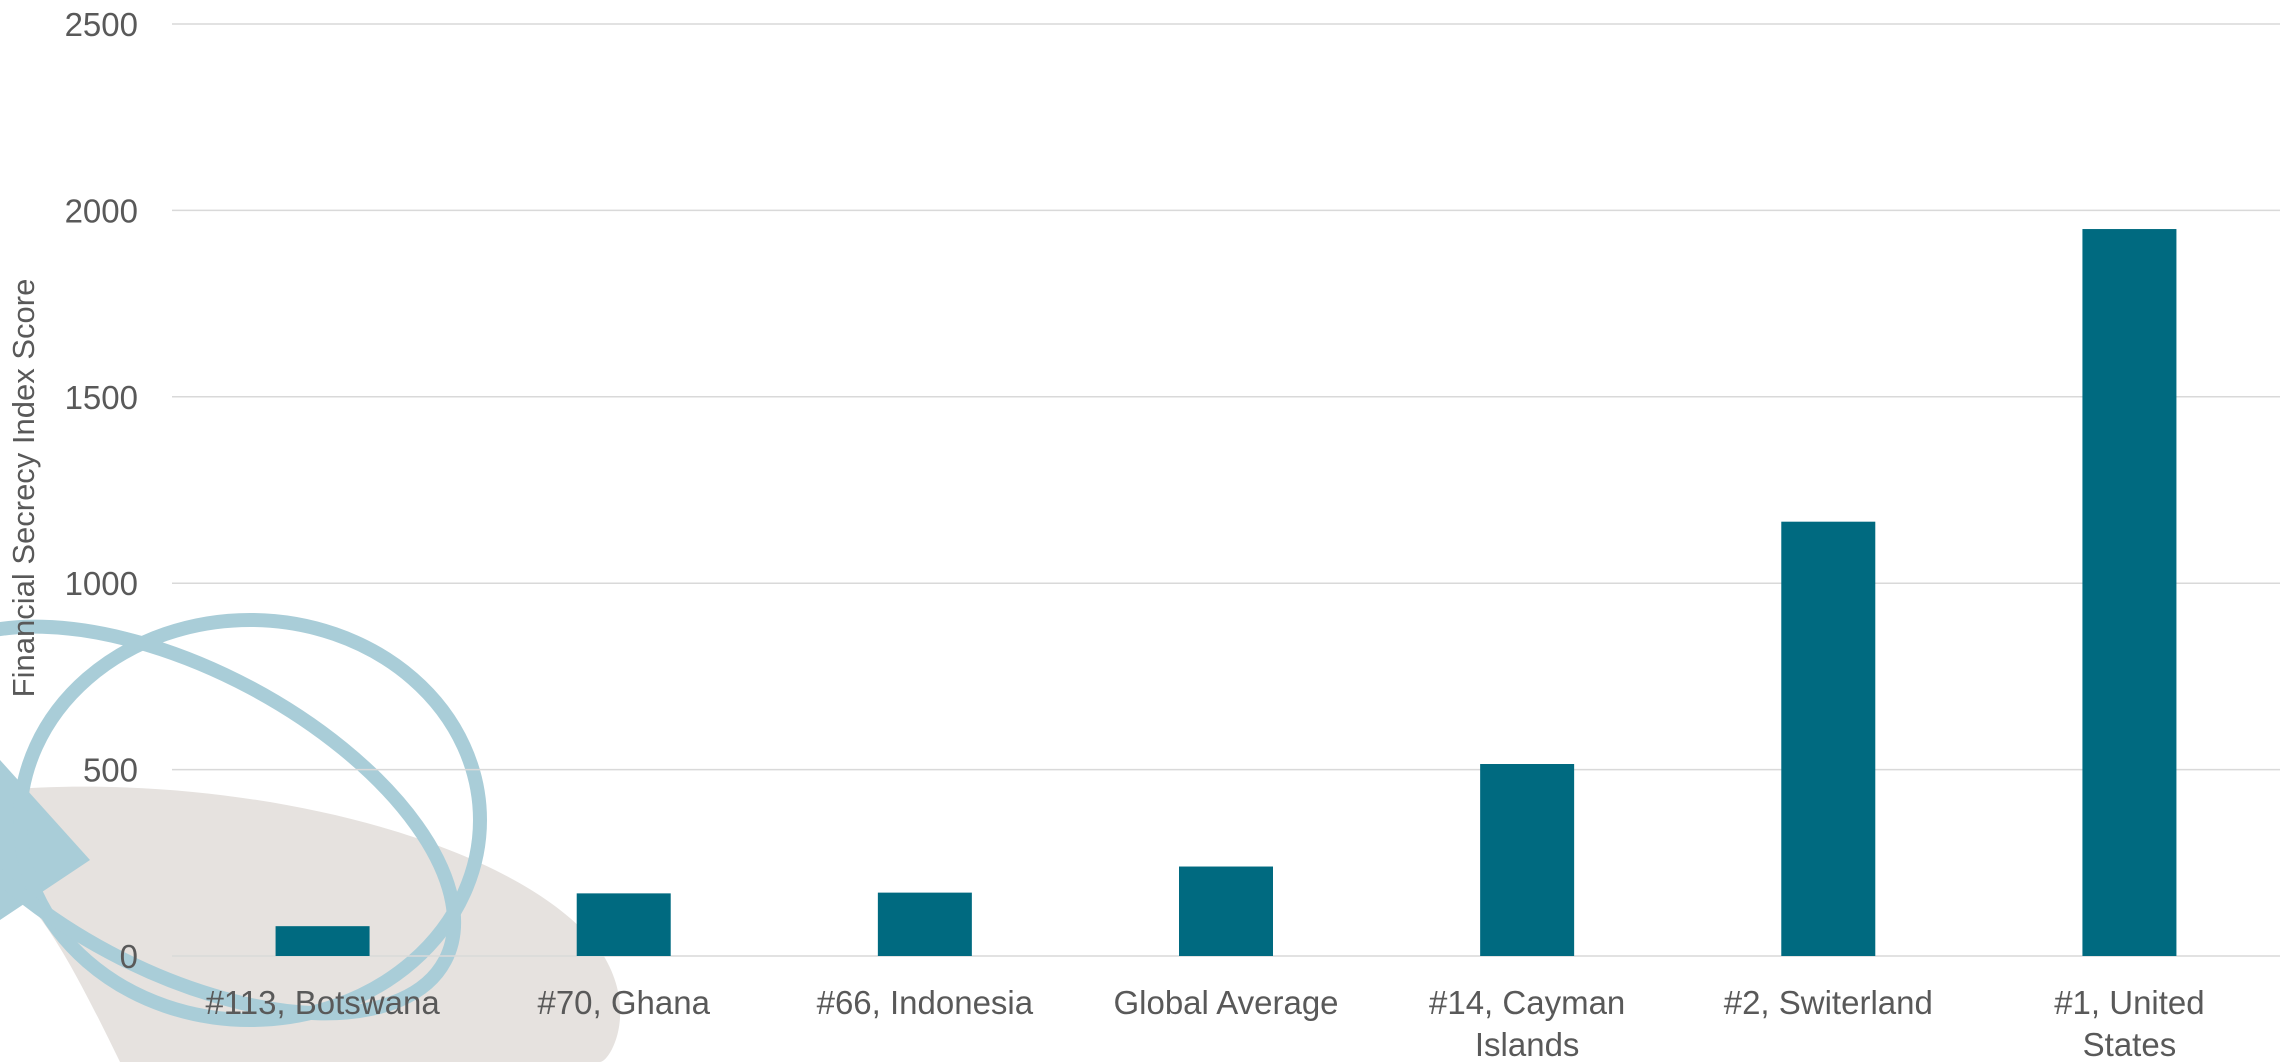 The height and width of the screenshot is (1062, 2287). What do you see at coordinates (1828, 1002) in the screenshot?
I see `x-category-label: #2, Switerland` at bounding box center [1828, 1002].